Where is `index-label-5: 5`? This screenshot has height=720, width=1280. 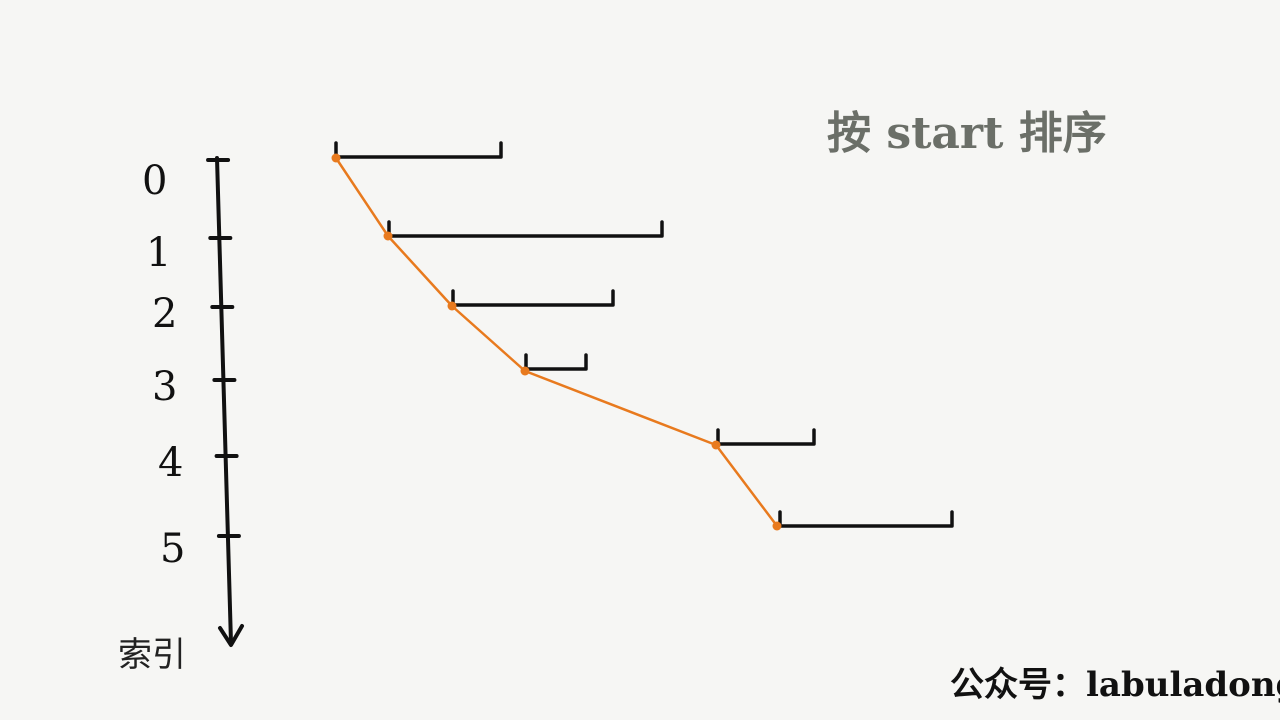
index-label-5: 5 is located at coordinates (172, 549).